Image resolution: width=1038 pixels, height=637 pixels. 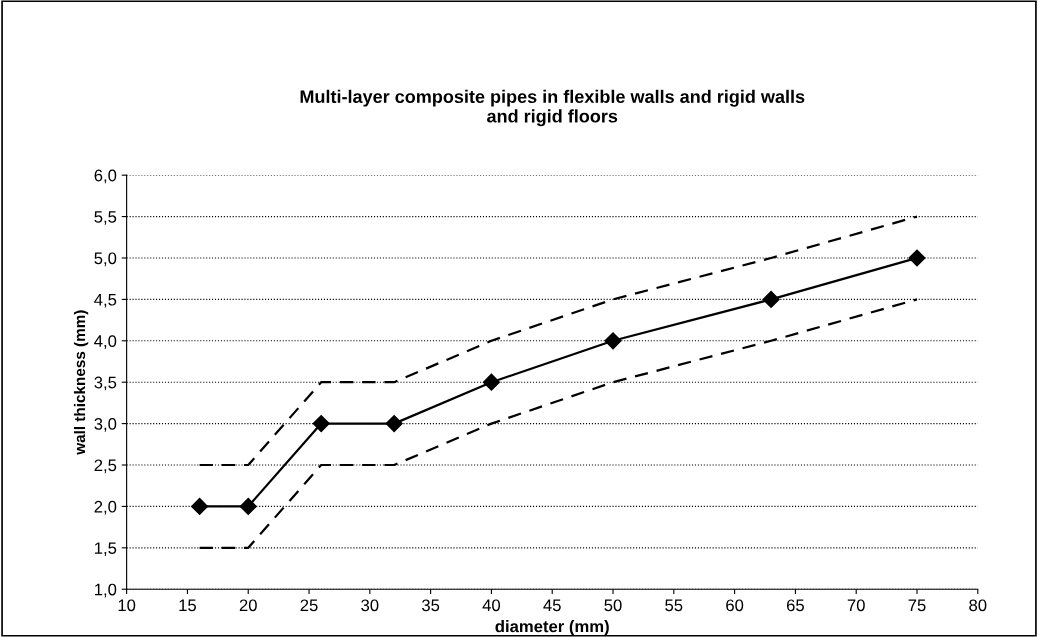 What do you see at coordinates (309, 605) in the screenshot?
I see `x-tick-label: 25` at bounding box center [309, 605].